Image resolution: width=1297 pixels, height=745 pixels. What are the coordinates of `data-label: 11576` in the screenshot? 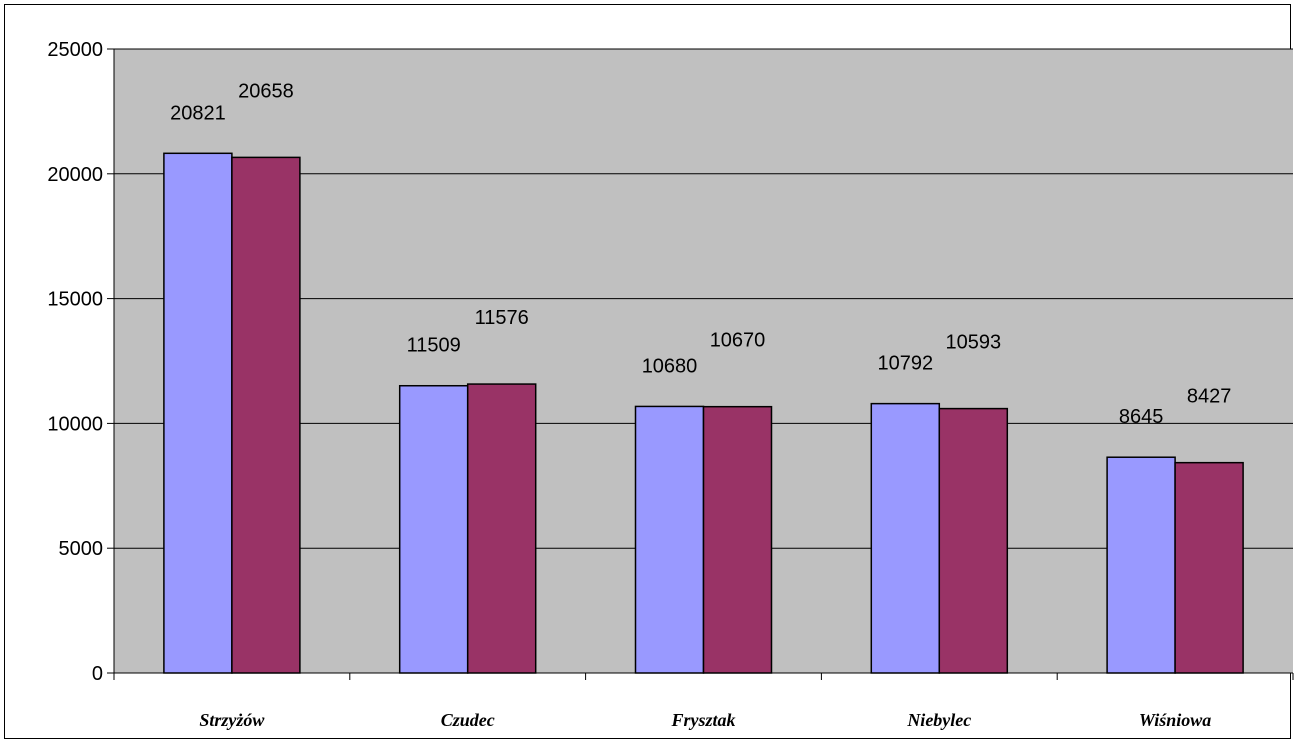 It's located at (502, 318).